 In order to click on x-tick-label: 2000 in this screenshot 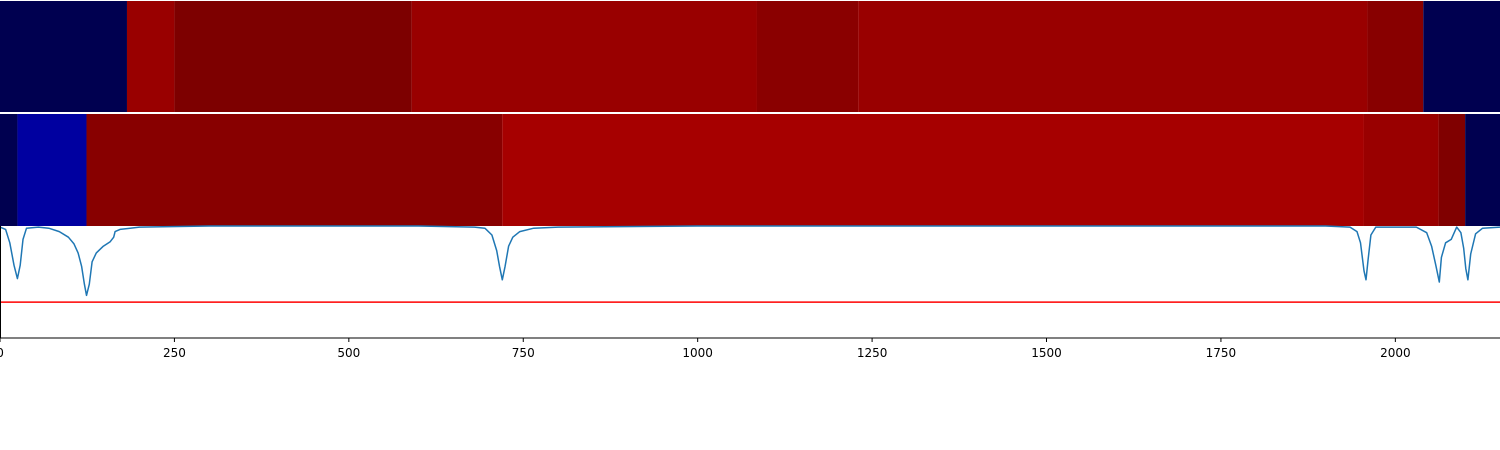, I will do `click(1395, 353)`.